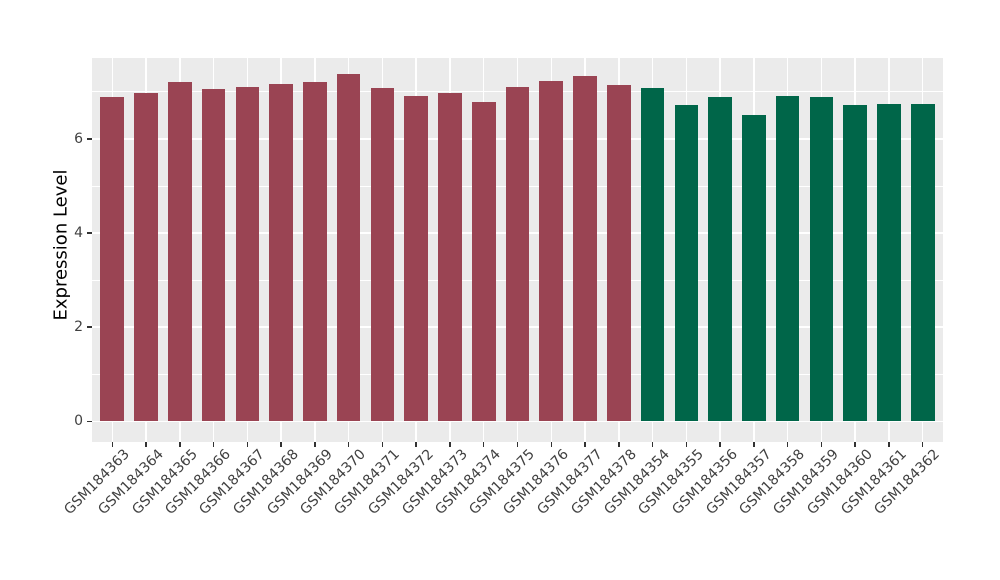  What do you see at coordinates (78, 138) in the screenshot?
I see `y-tick-label: 6` at bounding box center [78, 138].